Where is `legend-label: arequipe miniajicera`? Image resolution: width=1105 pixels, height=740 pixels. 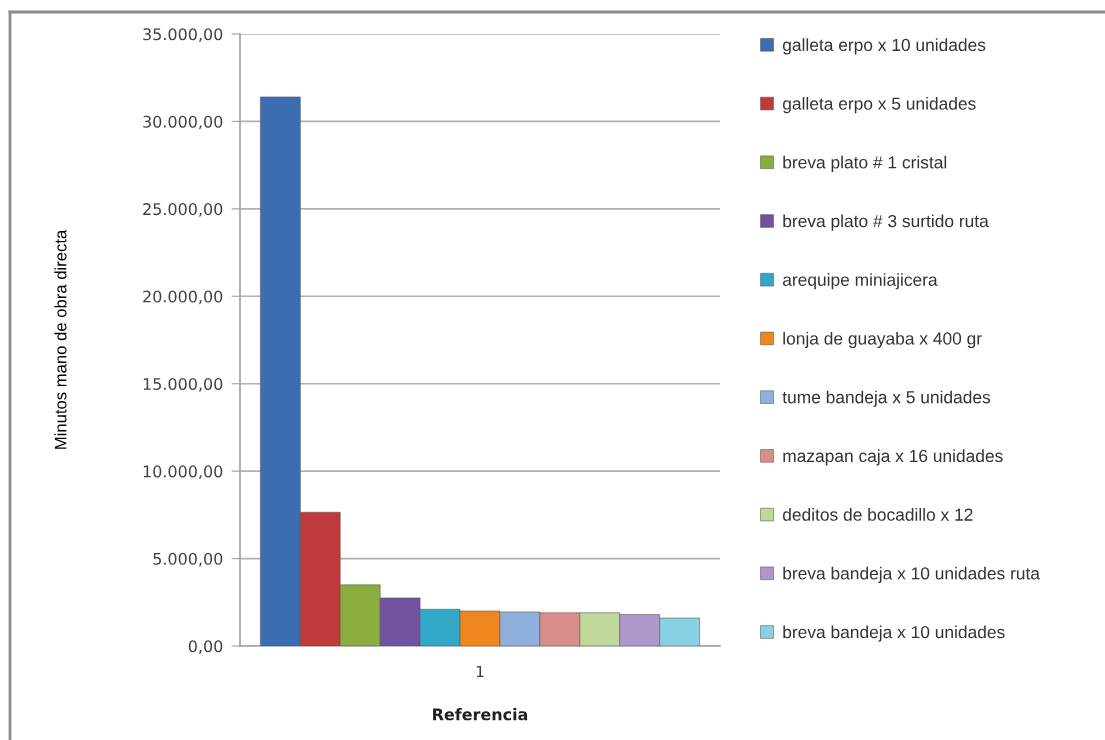 legend-label: arequipe miniajicera is located at coordinates (860, 281).